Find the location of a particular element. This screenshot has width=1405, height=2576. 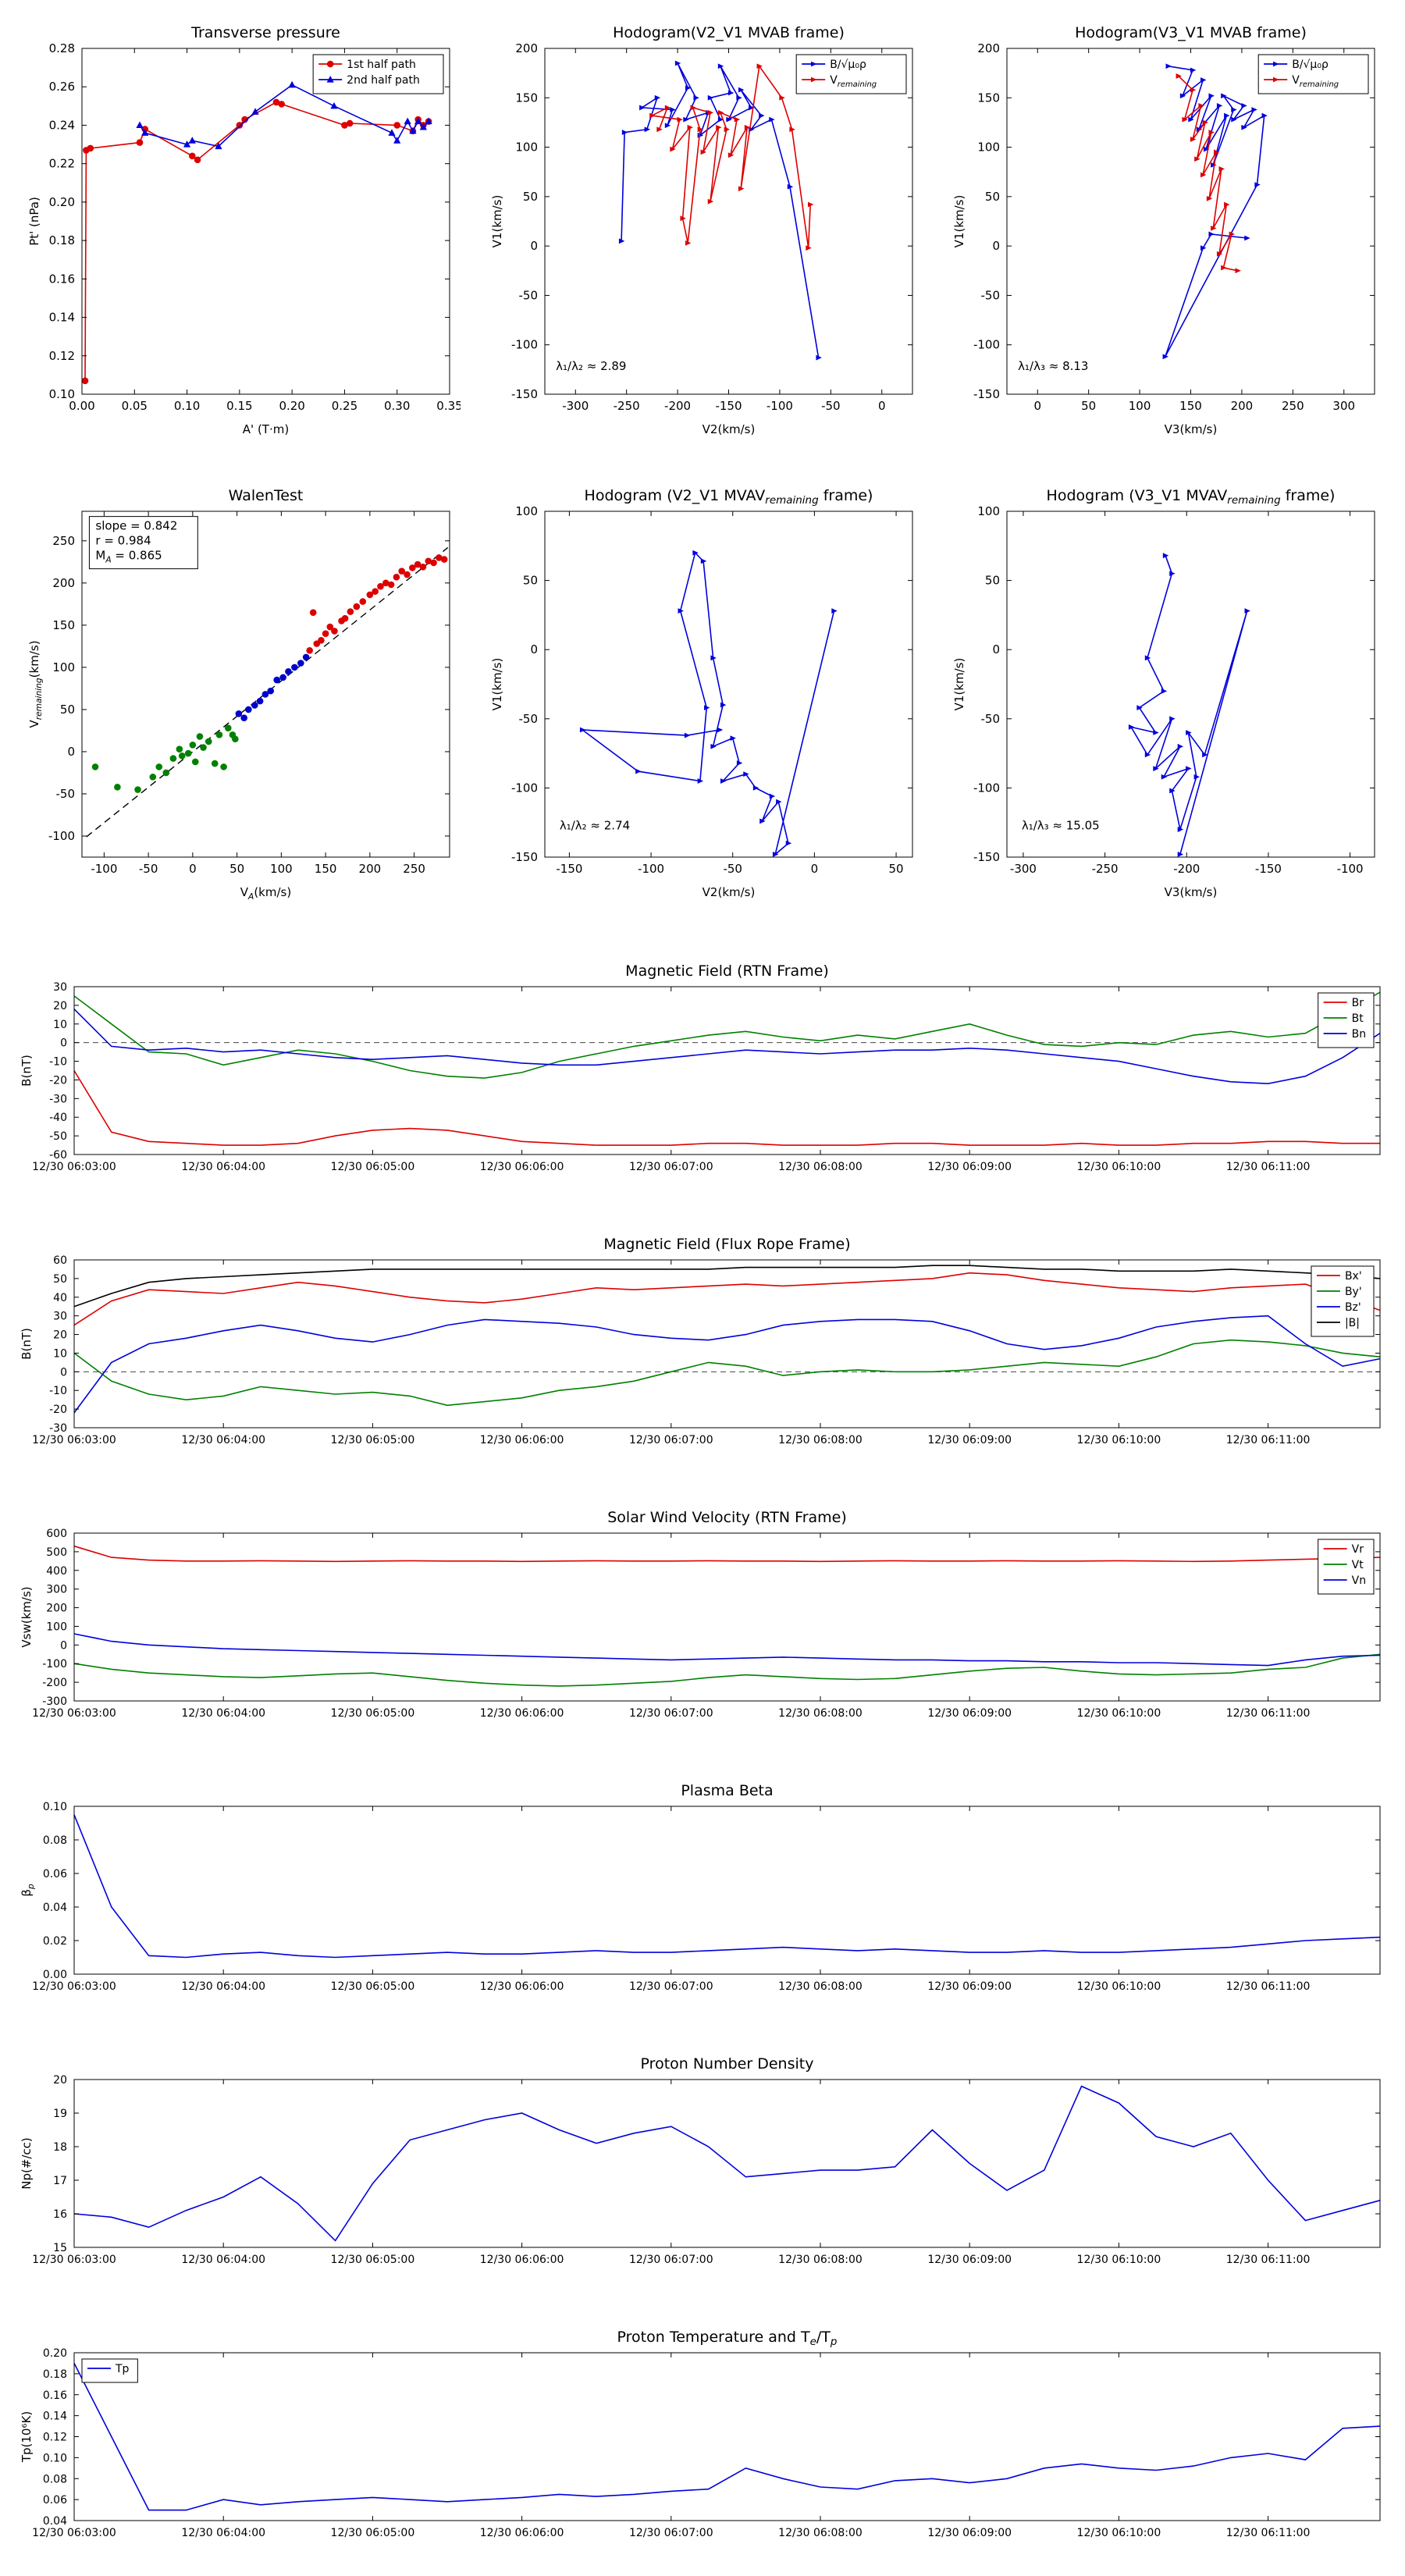

y-tick-label: 0.28 is located at coordinates (62, 48).